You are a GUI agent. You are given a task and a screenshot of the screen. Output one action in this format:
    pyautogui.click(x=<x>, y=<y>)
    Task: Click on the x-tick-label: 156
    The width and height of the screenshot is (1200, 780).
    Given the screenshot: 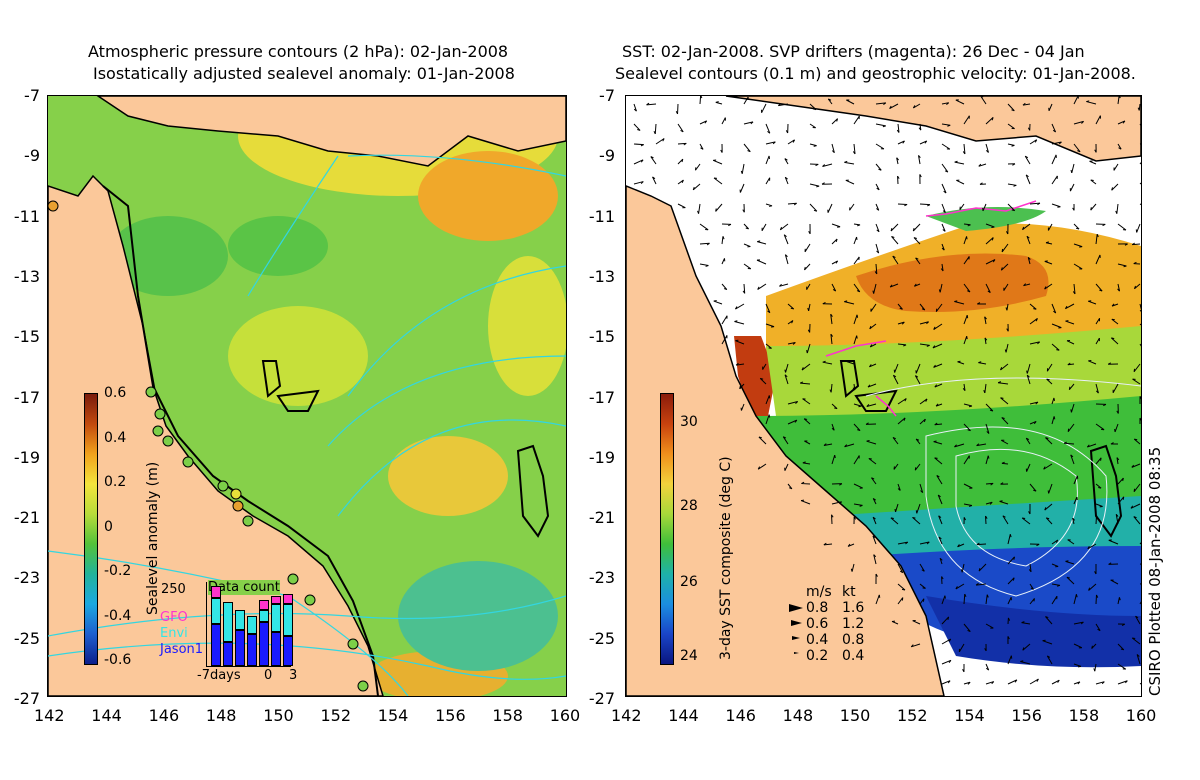 What is the action you would take?
    pyautogui.click(x=450, y=715)
    